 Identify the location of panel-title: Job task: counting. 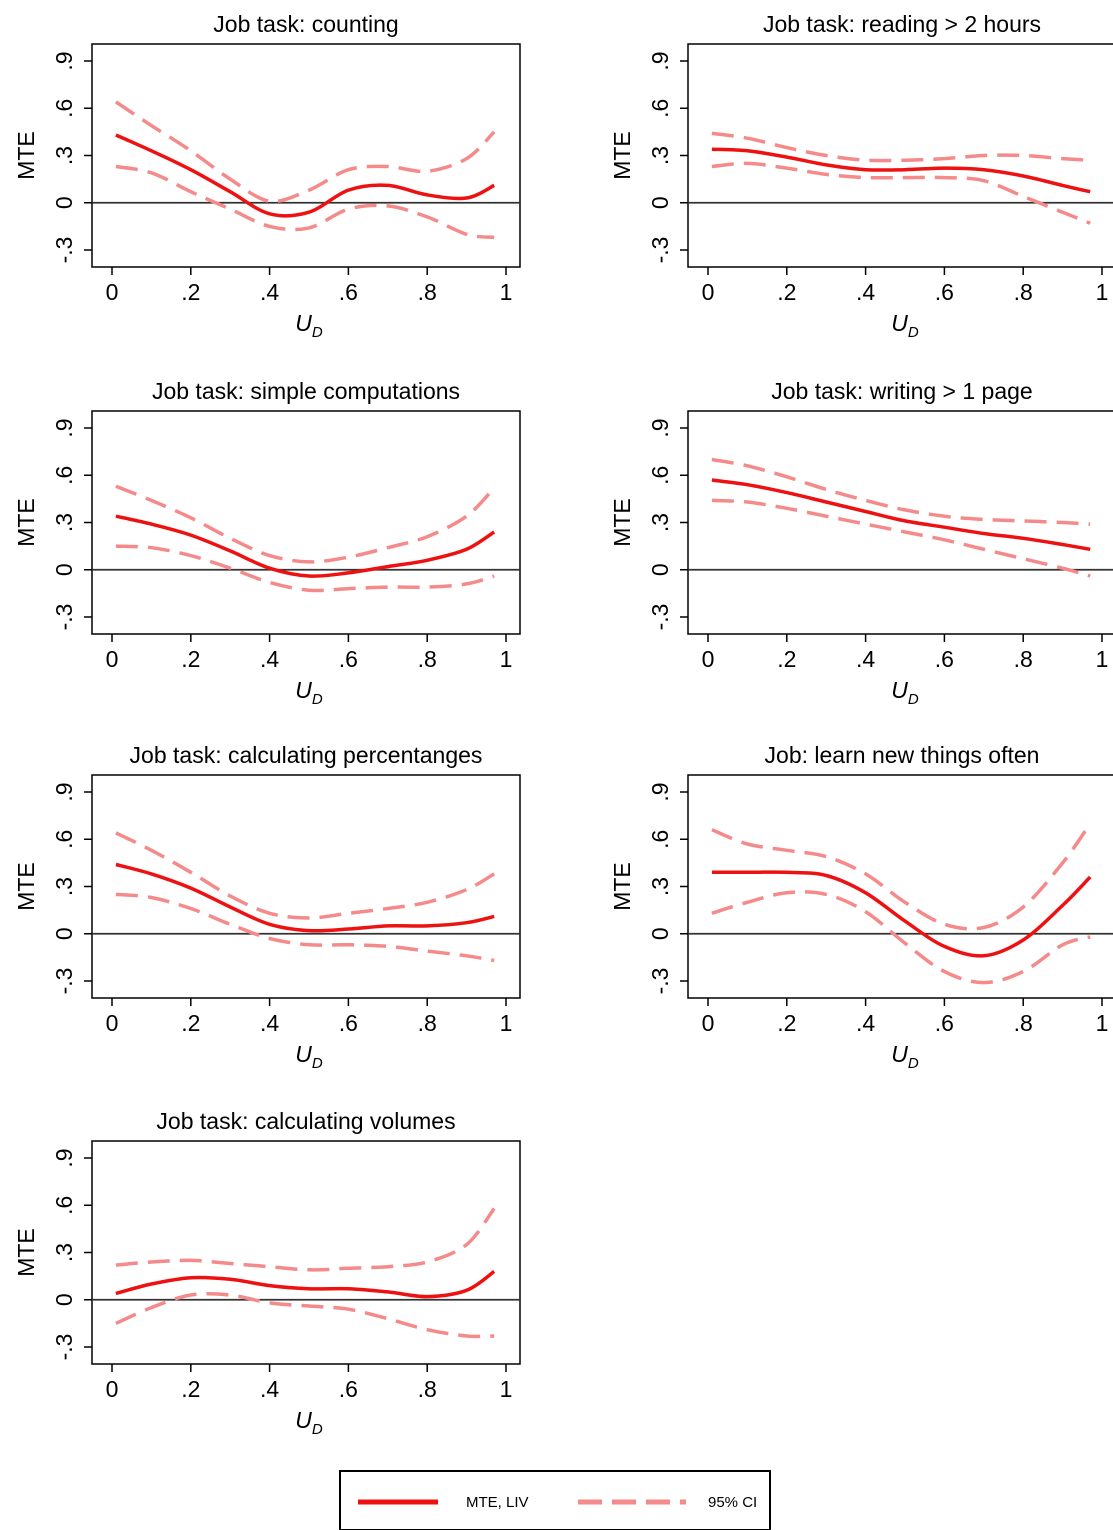
(305, 24).